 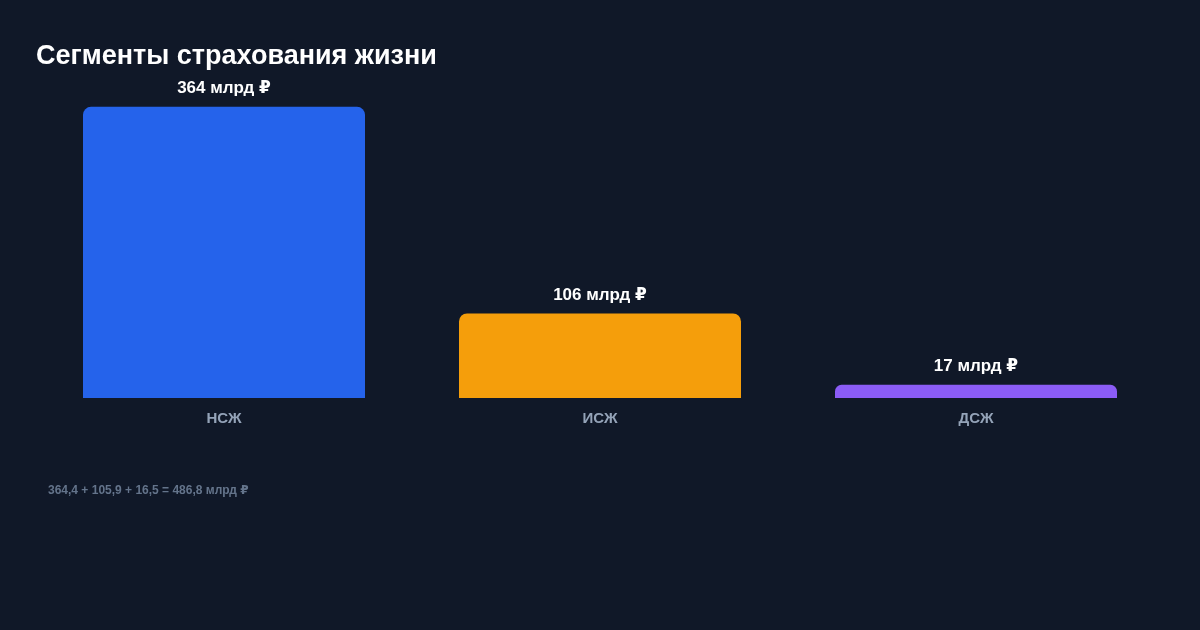 I want to click on x-tick-label: ИСЖ, so click(x=600, y=418).